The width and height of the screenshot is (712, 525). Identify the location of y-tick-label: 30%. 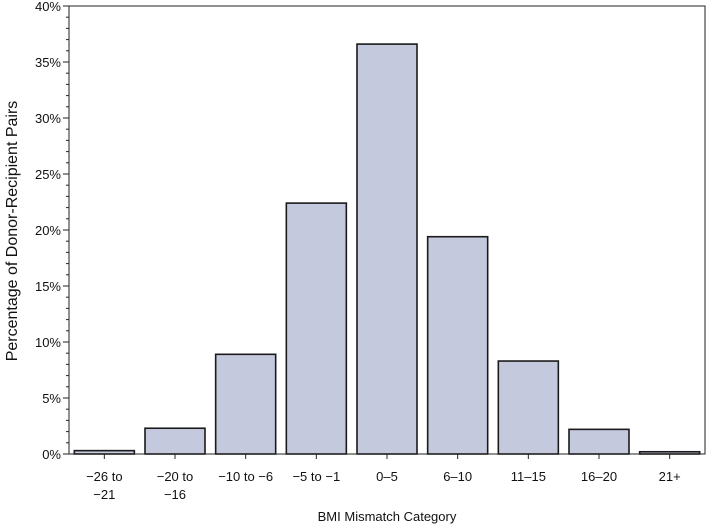
(48, 118).